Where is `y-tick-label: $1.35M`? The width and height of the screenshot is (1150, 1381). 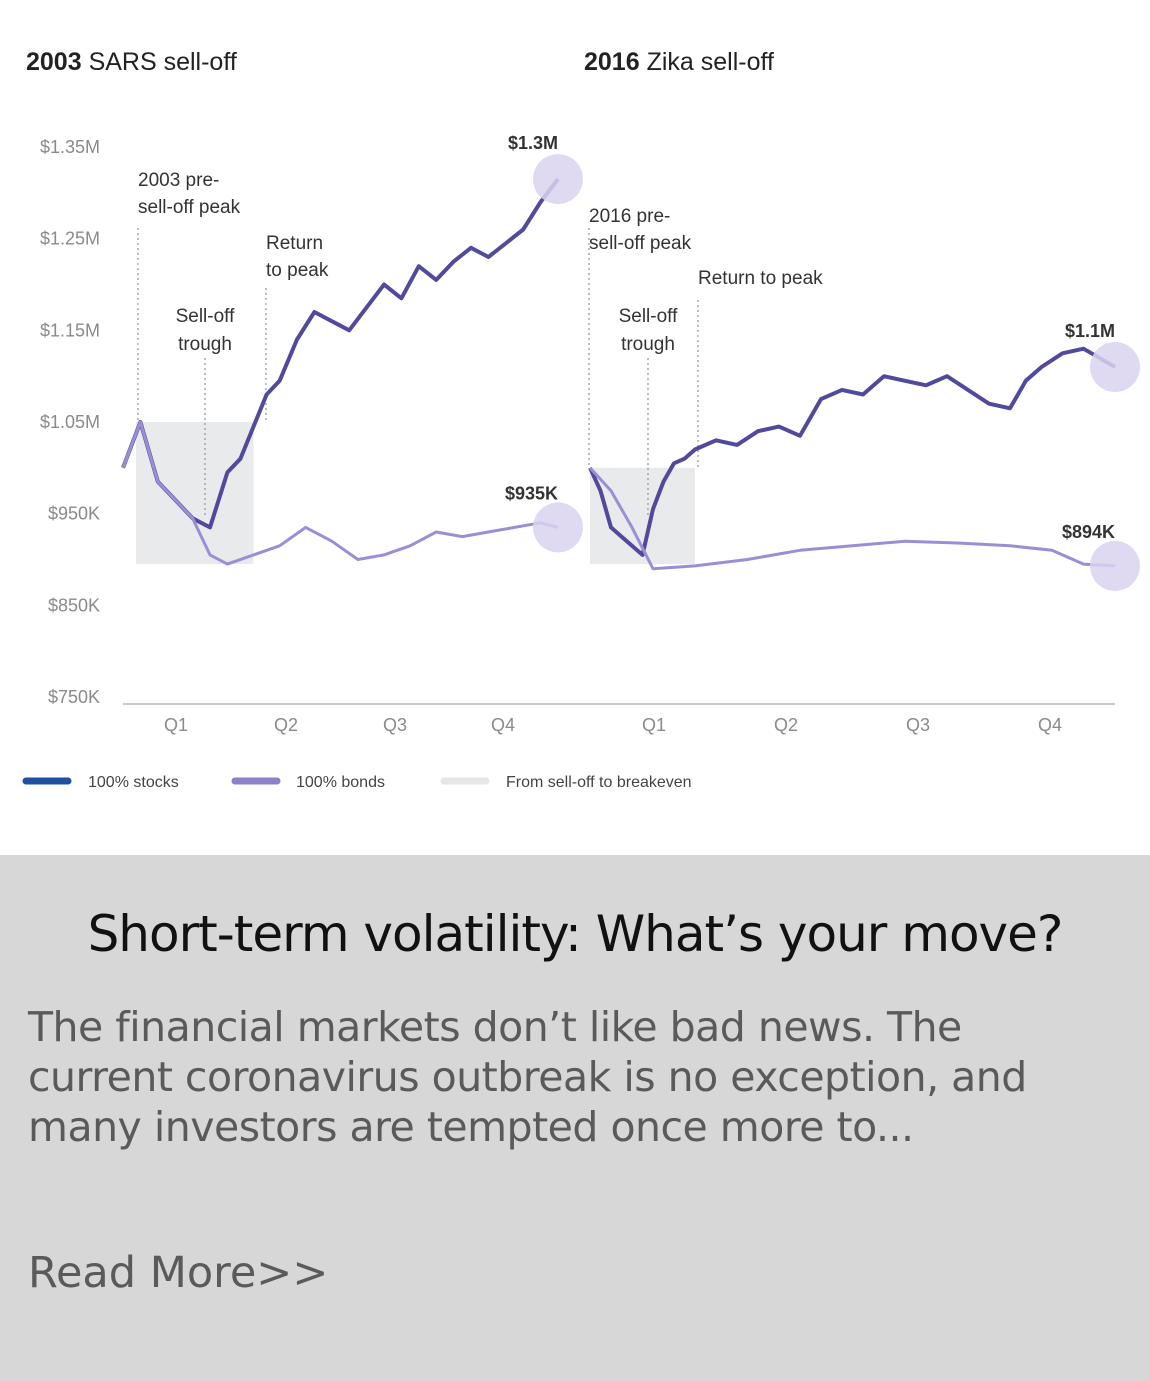
y-tick-label: $1.35M is located at coordinates (70, 147).